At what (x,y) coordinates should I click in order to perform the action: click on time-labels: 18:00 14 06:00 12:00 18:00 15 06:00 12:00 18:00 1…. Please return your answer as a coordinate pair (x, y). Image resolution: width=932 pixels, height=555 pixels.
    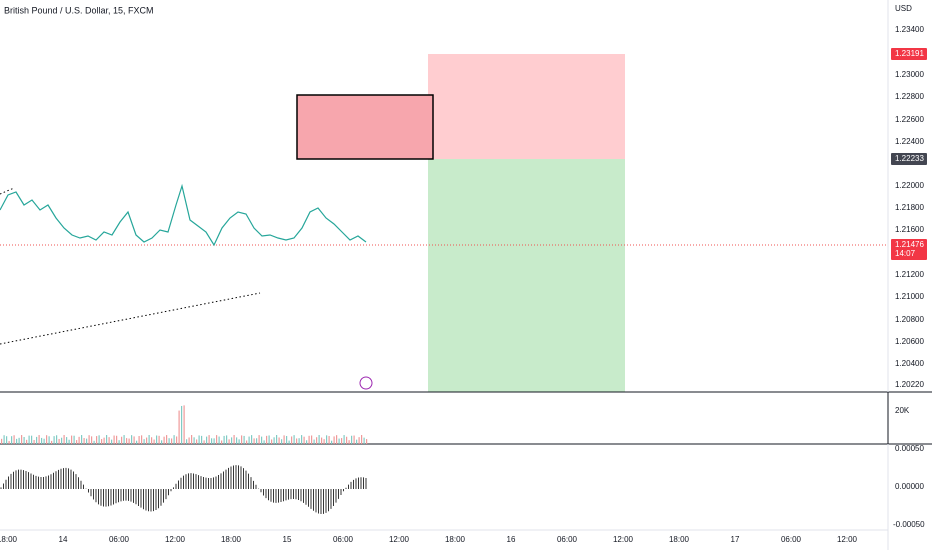
    Looking at the image, I should click on (429, 539).